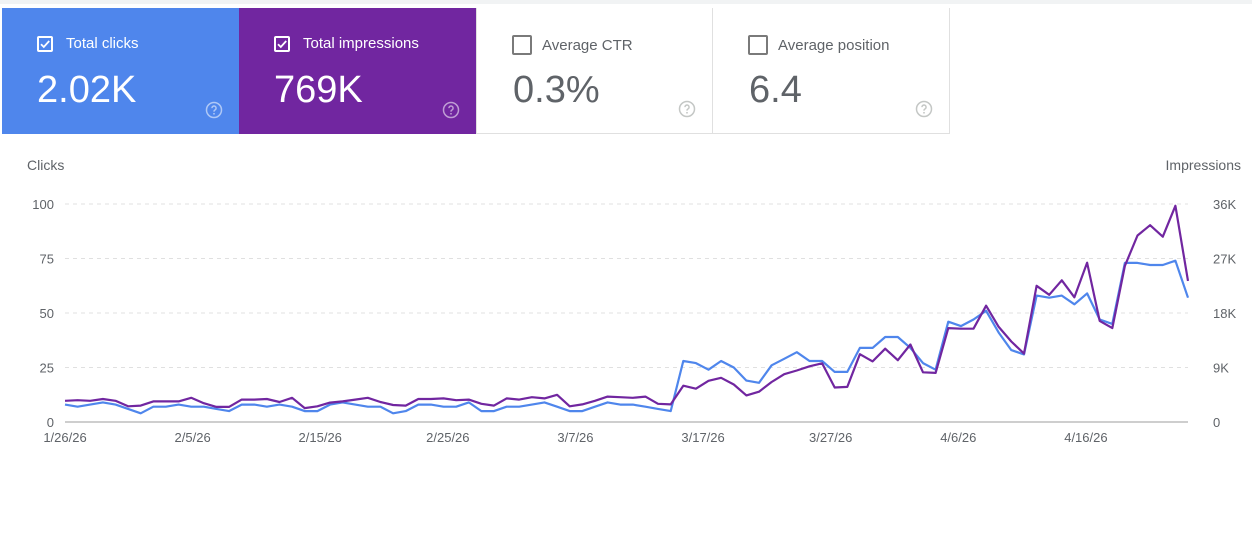 This screenshot has width=1252, height=540. What do you see at coordinates (47, 368) in the screenshot?
I see `left-tick-label: 25` at bounding box center [47, 368].